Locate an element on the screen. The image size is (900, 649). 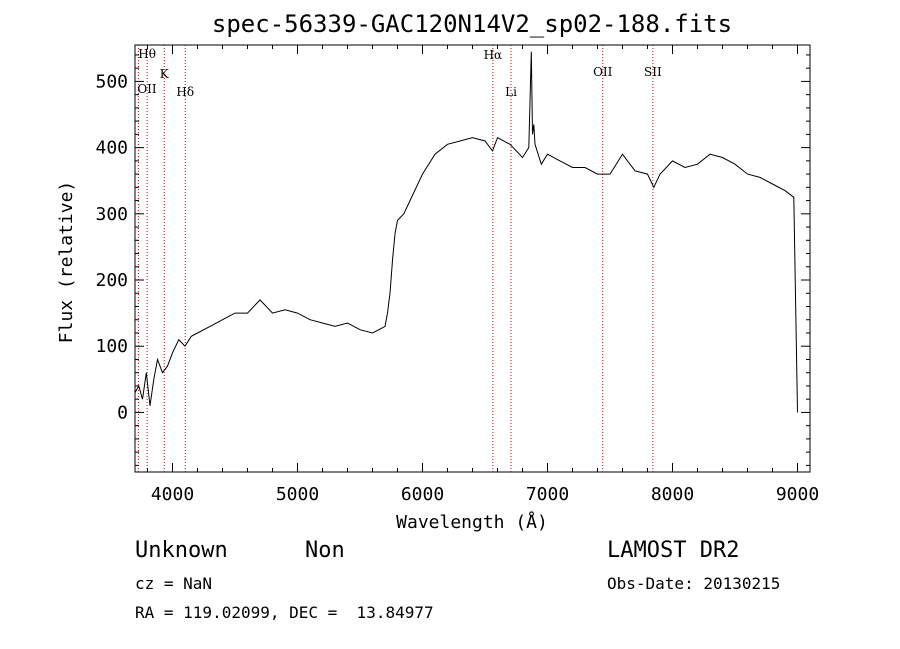
spectral-line-label: Li is located at coordinates (511, 92).